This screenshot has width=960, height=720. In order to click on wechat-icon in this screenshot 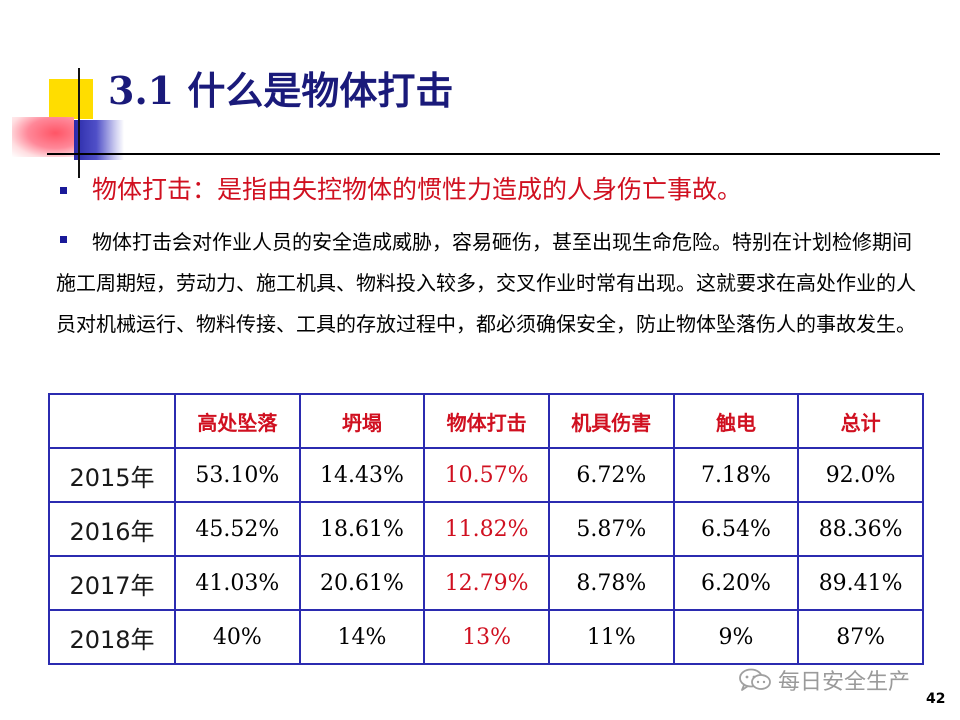, I will do `click(755, 679)`.